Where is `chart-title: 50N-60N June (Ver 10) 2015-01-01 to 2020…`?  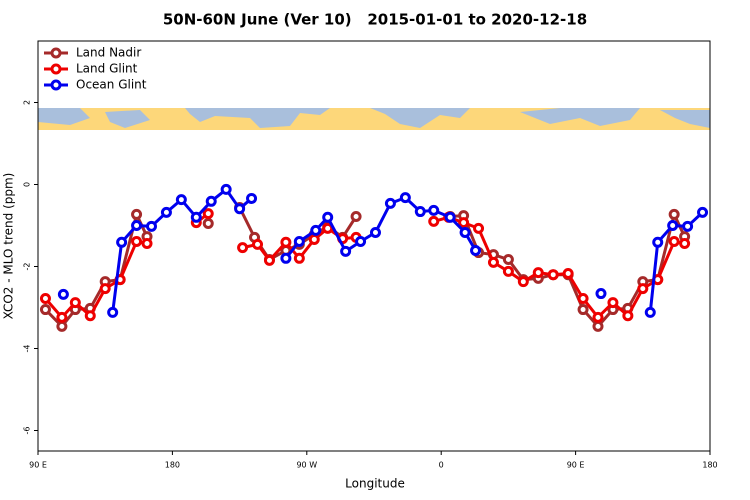
chart-title: 50N-60N June (Ver 10) 2015-01-01 to 2020… is located at coordinates (375, 20).